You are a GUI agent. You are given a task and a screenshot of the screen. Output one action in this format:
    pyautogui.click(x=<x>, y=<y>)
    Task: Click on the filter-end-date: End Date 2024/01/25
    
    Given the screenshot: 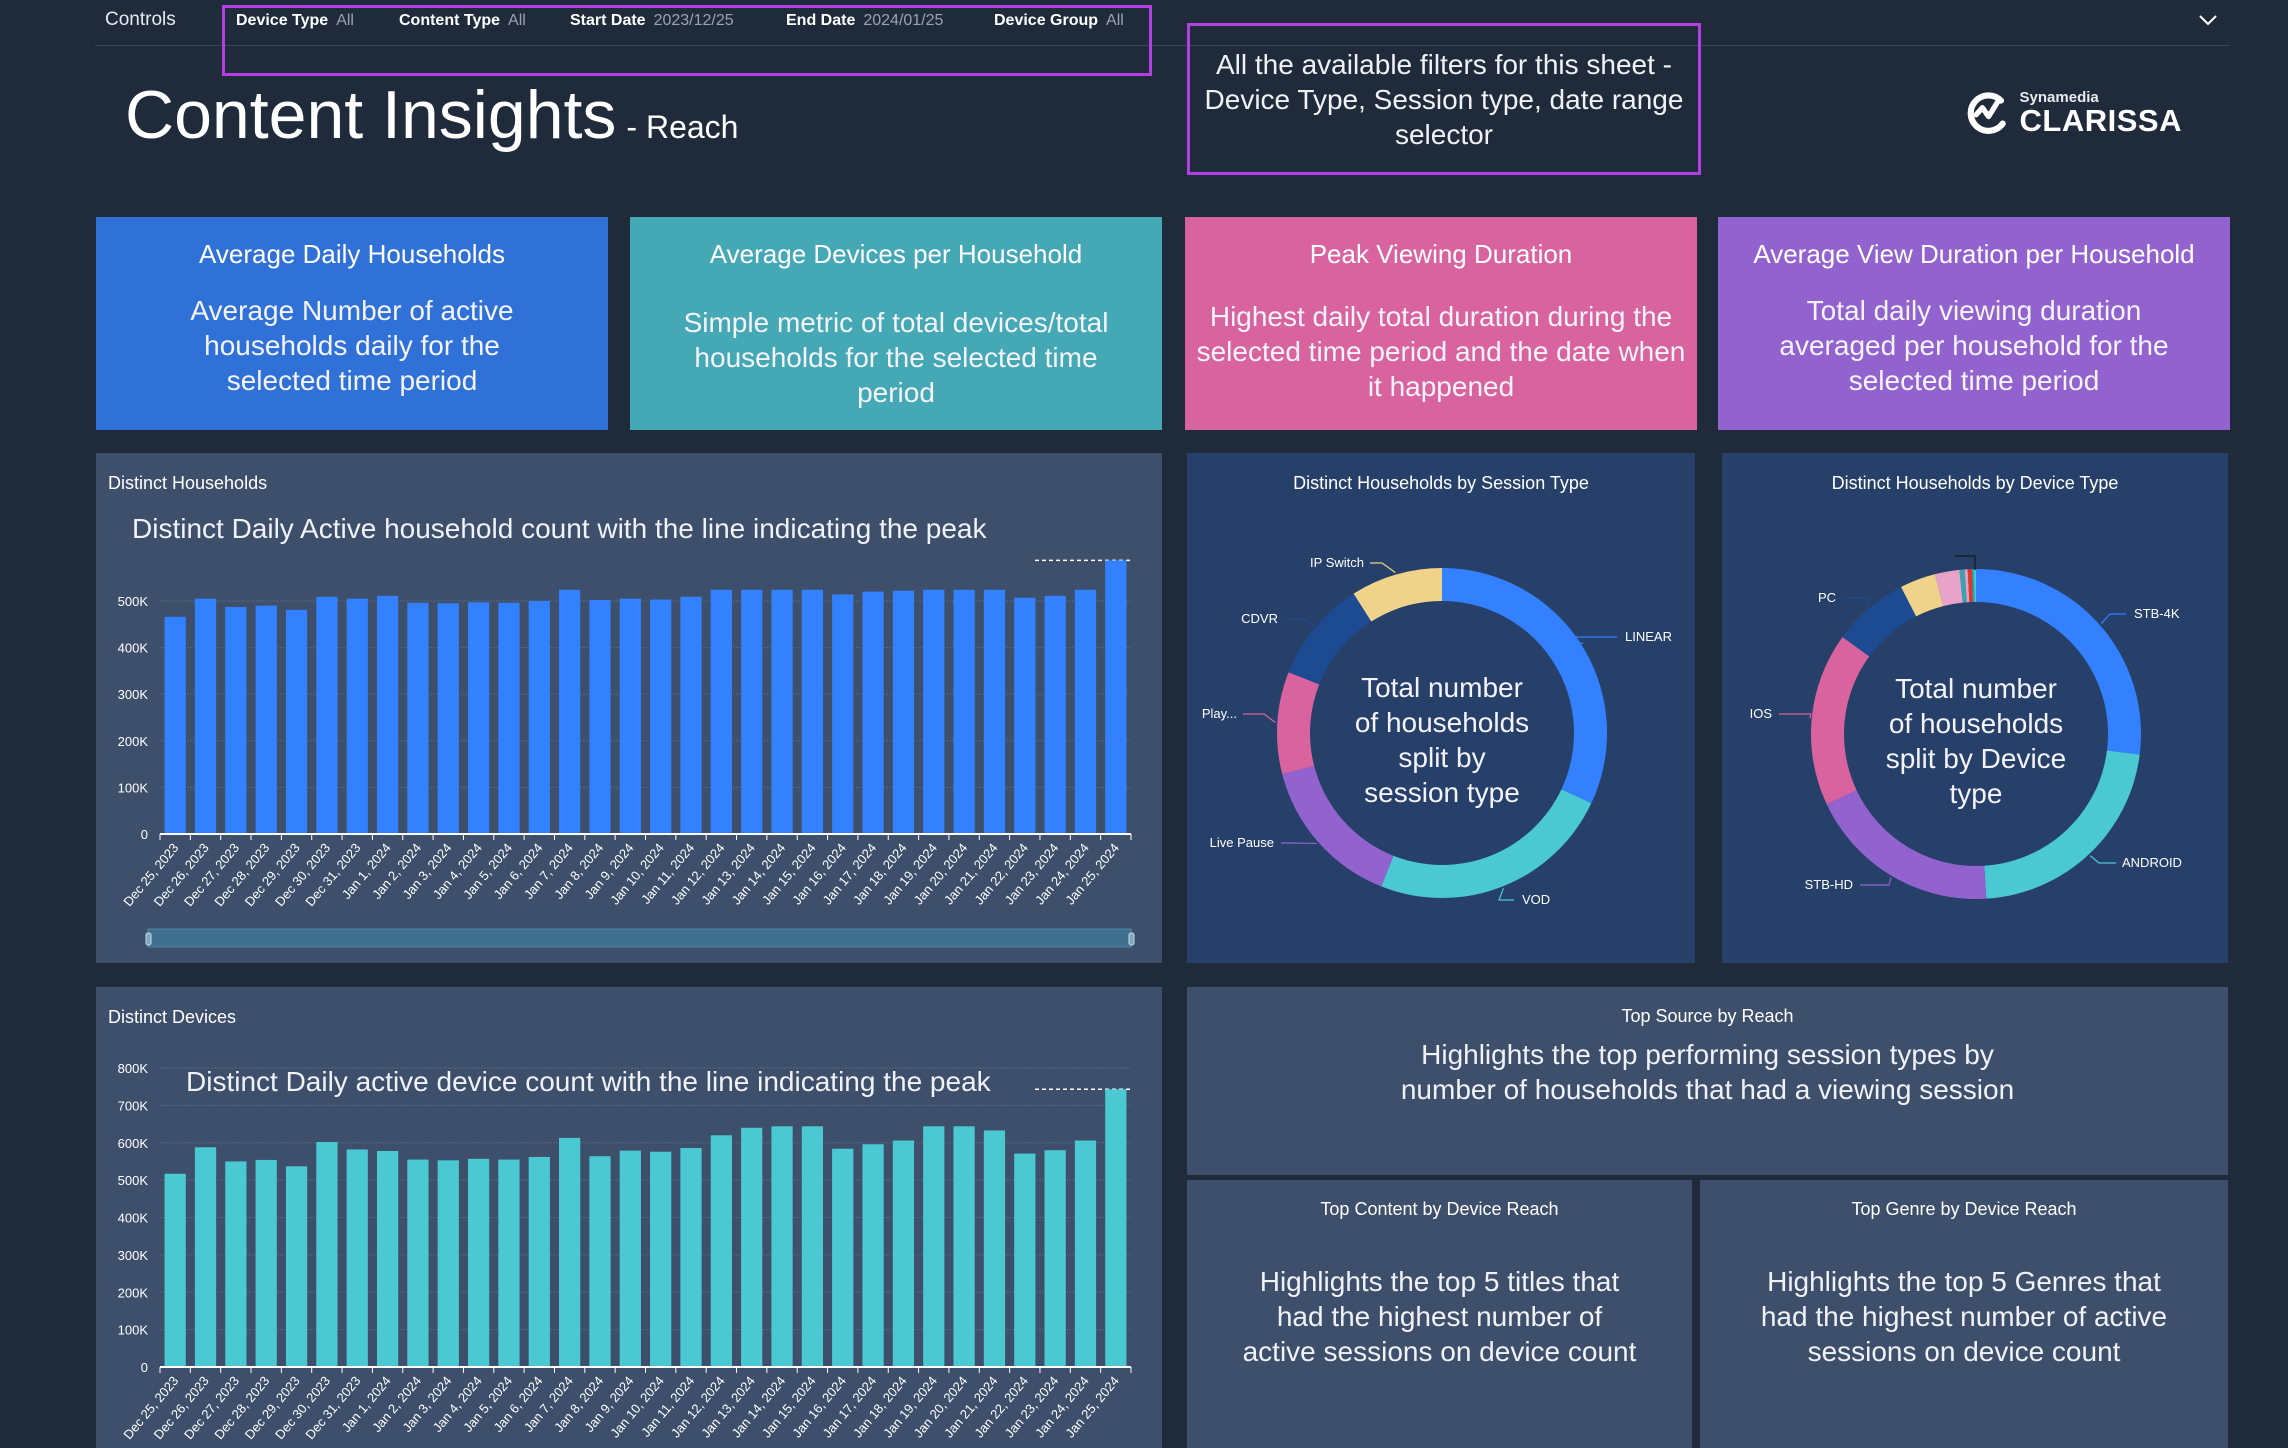 What is the action you would take?
    pyautogui.click(x=890, y=21)
    